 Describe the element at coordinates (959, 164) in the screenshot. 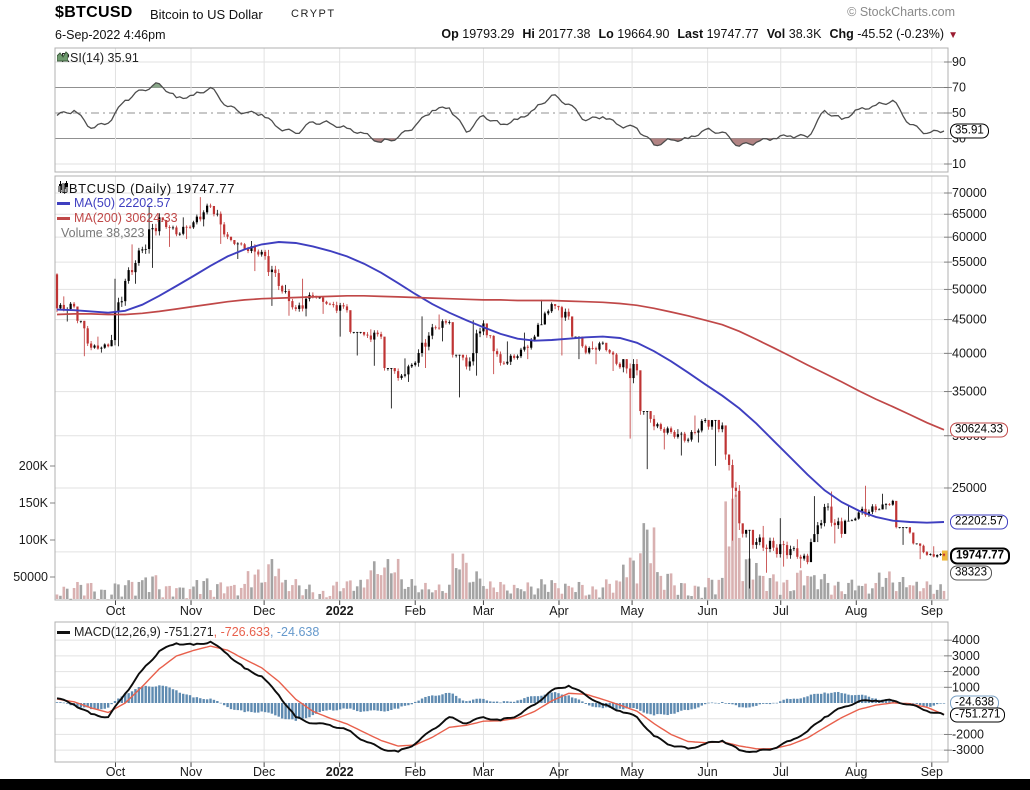

I see `rsi-axis-label: 10` at that location.